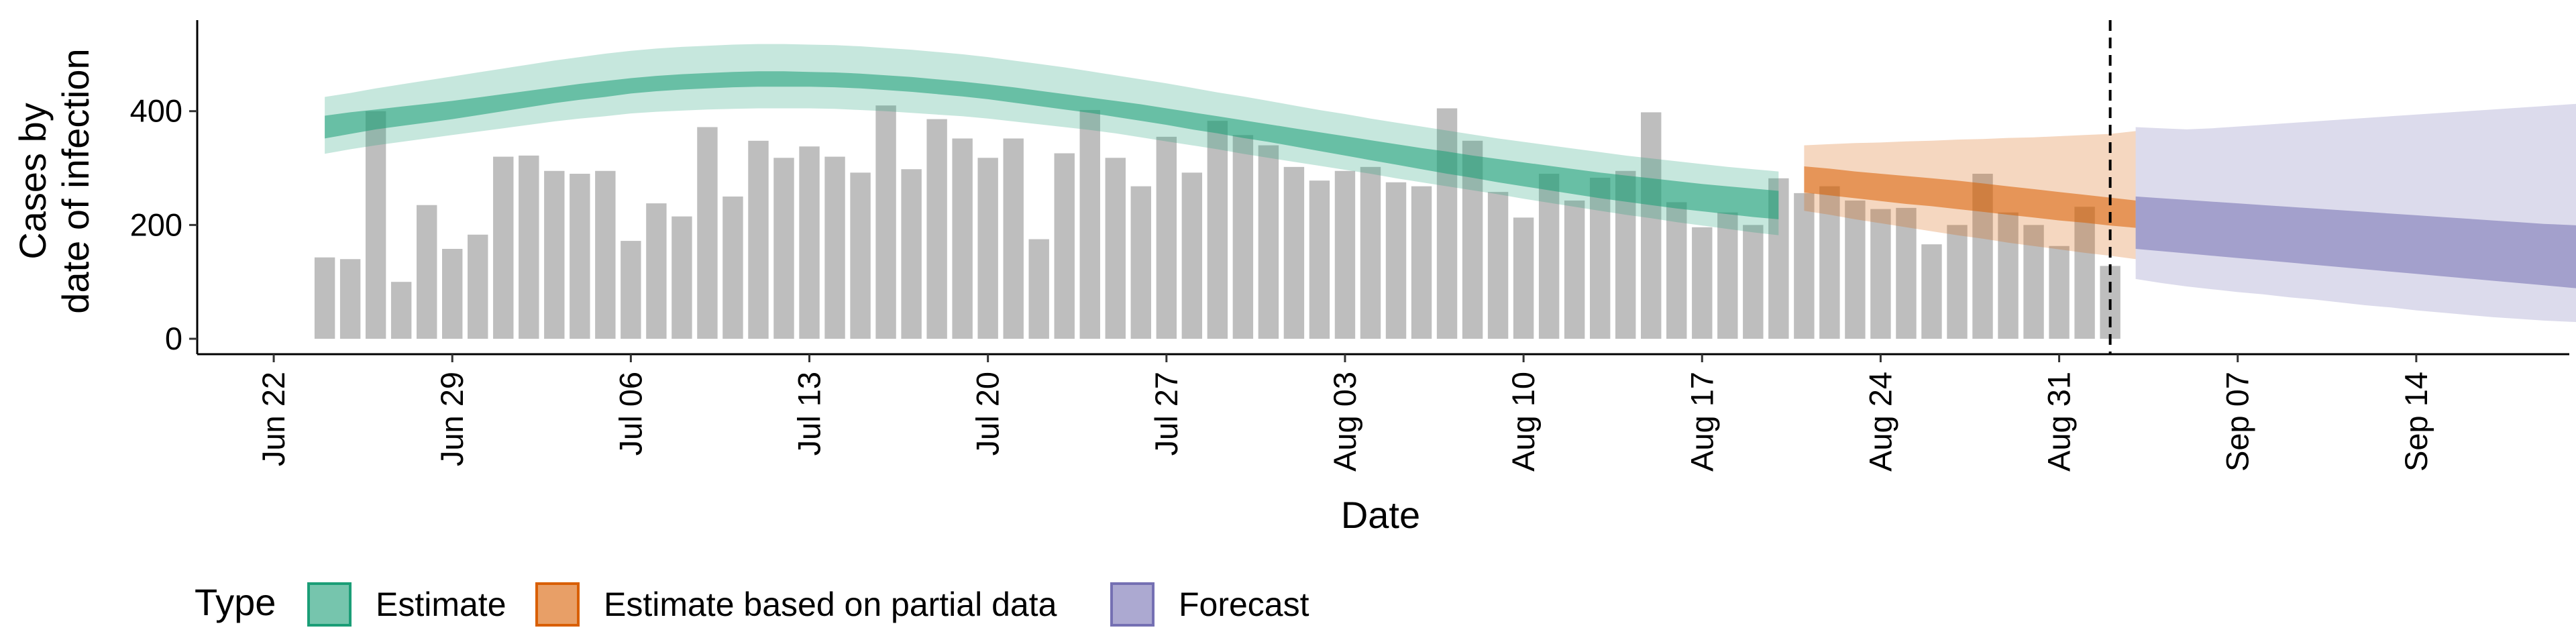 This screenshot has width=2576, height=644. What do you see at coordinates (2237, 422) in the screenshot?
I see `x-tick-label: Sep 07` at bounding box center [2237, 422].